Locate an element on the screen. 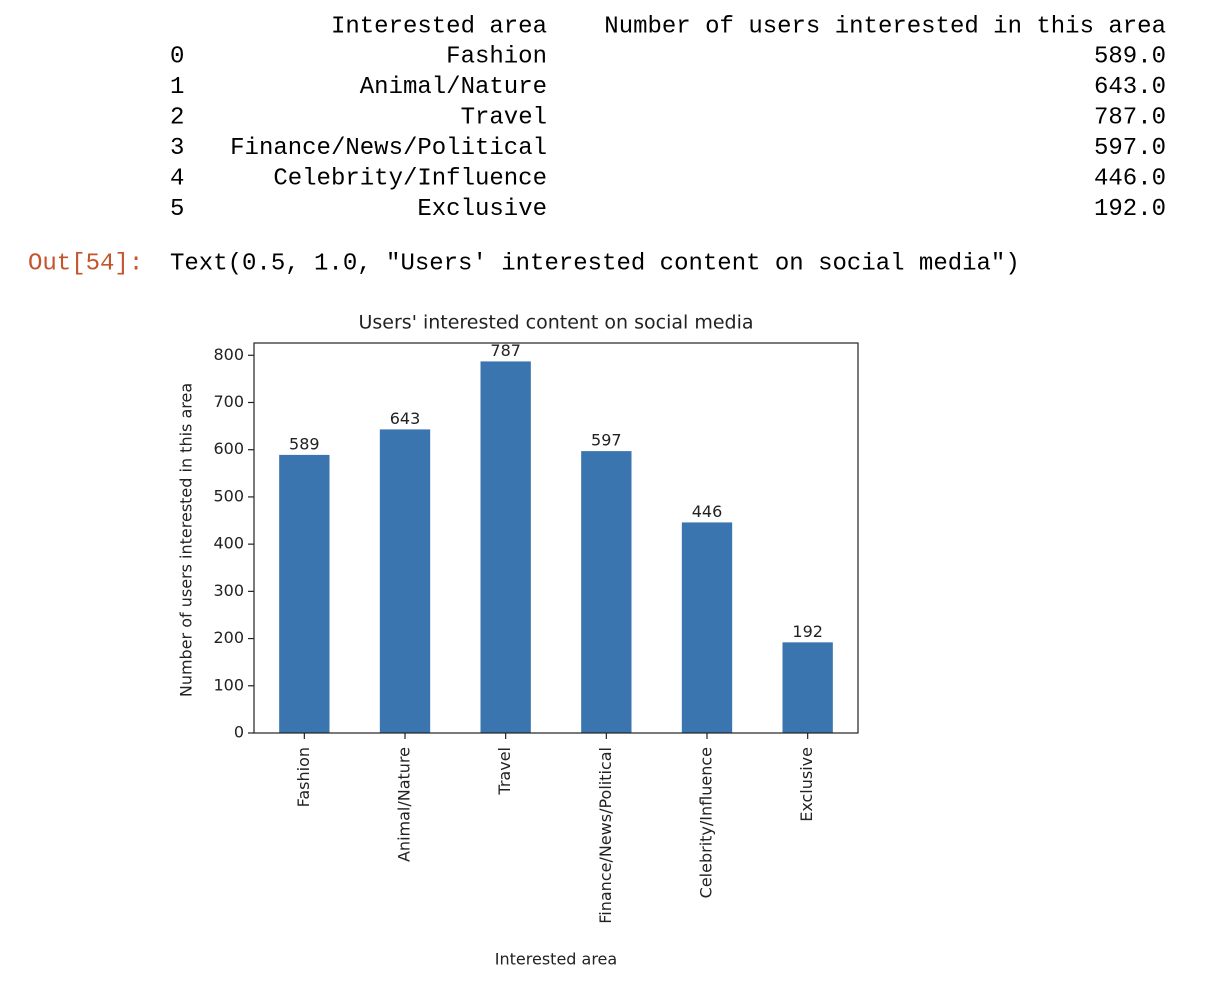  y-tick-label: 200 is located at coordinates (228, 637).